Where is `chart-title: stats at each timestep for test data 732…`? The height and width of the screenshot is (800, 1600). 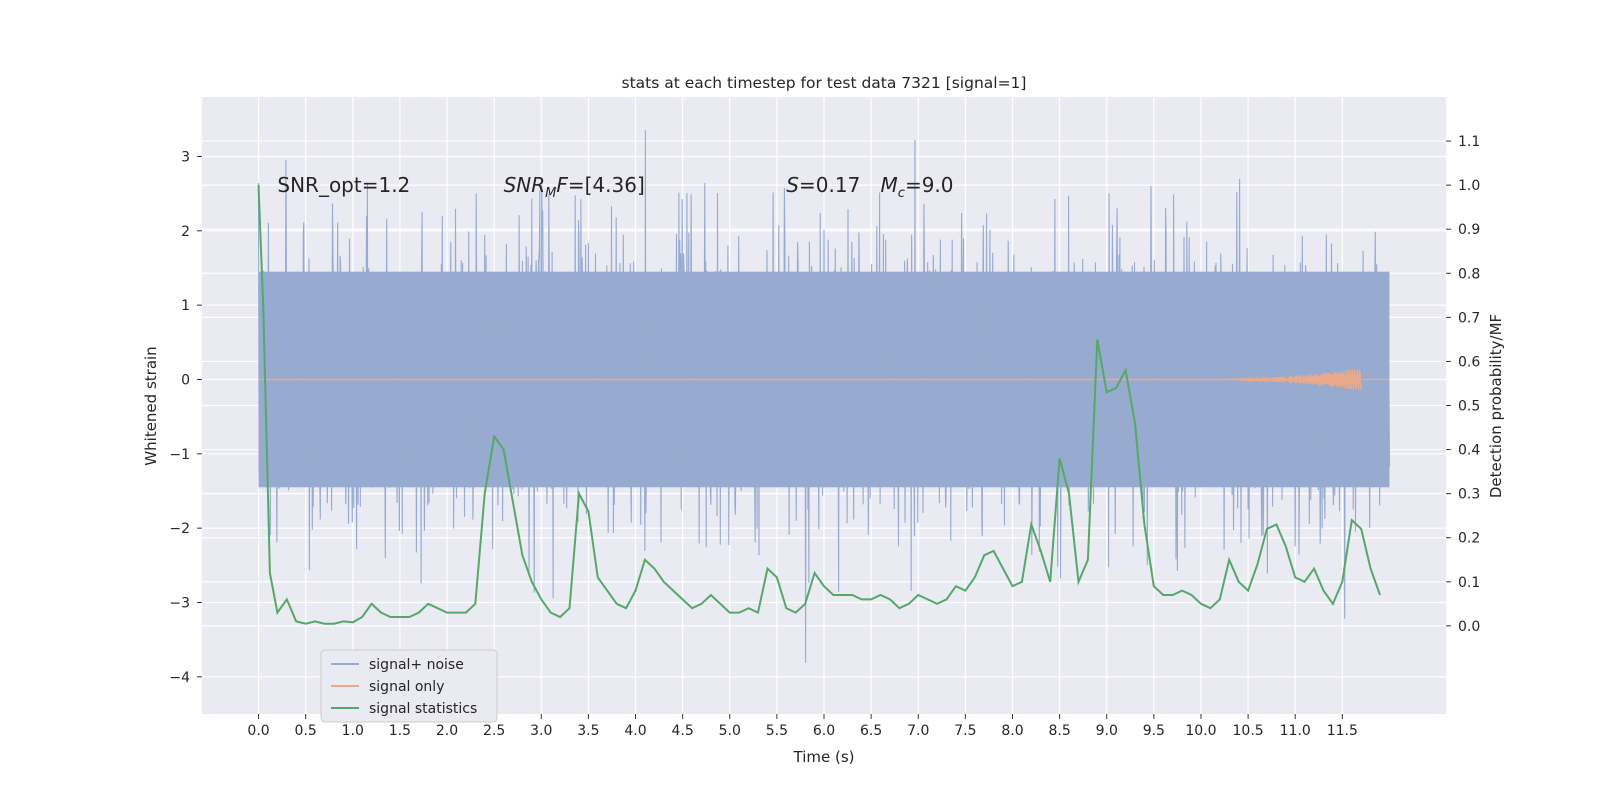 chart-title: stats at each timestep for test data 732… is located at coordinates (824, 83).